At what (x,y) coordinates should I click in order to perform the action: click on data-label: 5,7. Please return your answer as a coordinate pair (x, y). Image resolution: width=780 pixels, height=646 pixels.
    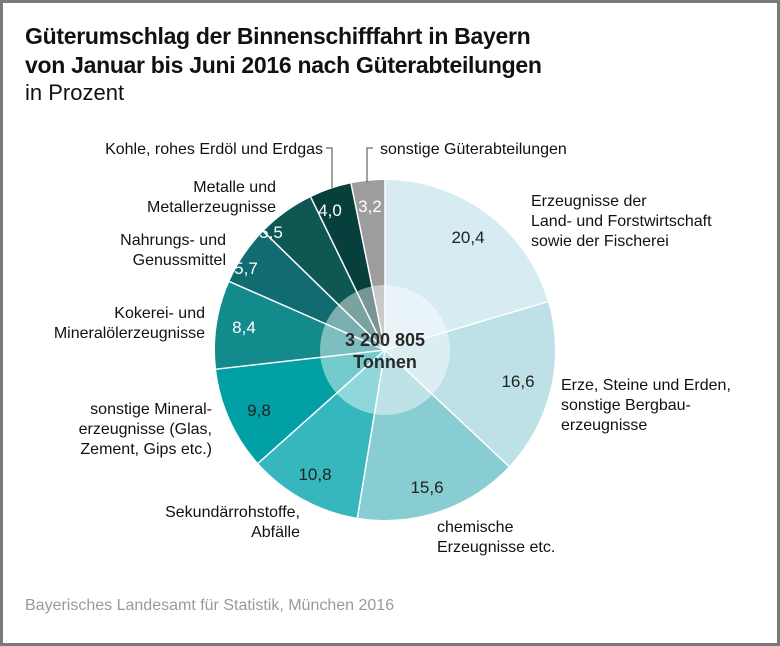
    Looking at the image, I should click on (246, 268).